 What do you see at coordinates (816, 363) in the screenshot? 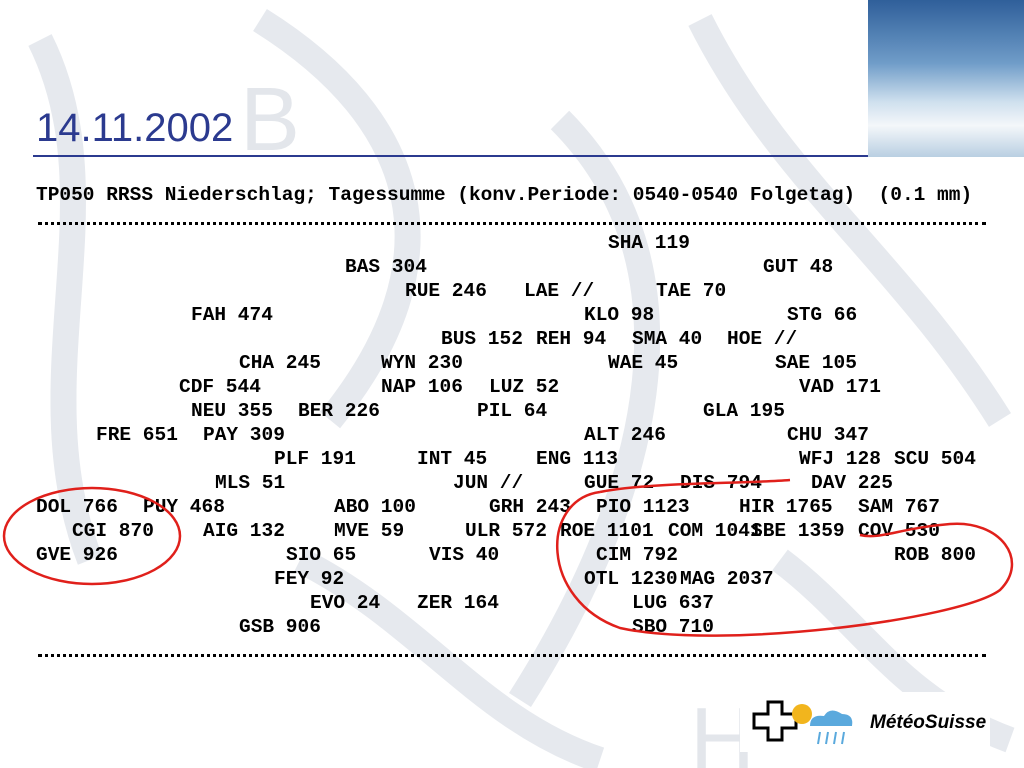
I see `station-value: SAE 105` at bounding box center [816, 363].